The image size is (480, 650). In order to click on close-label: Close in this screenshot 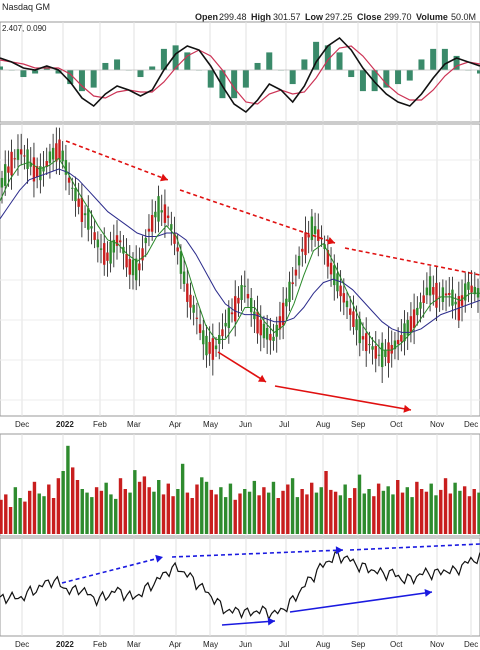, I will do `click(369, 17)`.